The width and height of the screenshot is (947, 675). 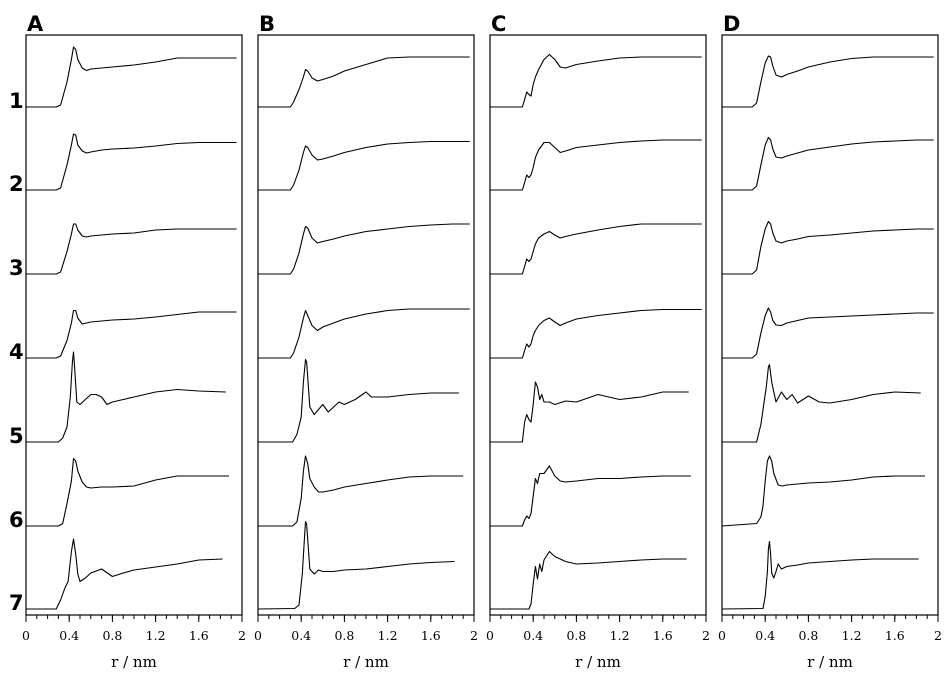 I want to click on rdf-curve-B1, so click(x=364, y=82).